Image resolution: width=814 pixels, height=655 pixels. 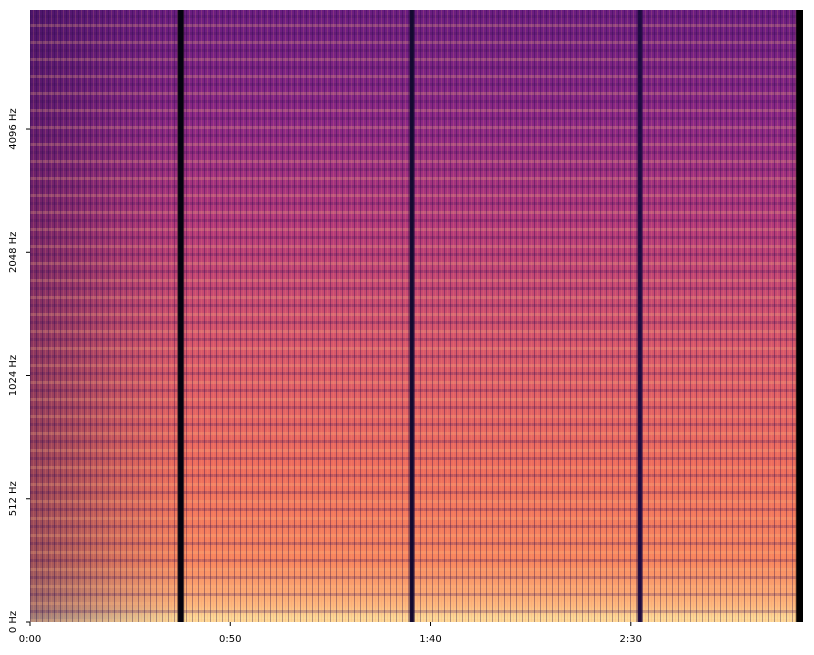 What do you see at coordinates (13, 375) in the screenshot?
I see `y-tick-label: 1024 Hz` at bounding box center [13, 375].